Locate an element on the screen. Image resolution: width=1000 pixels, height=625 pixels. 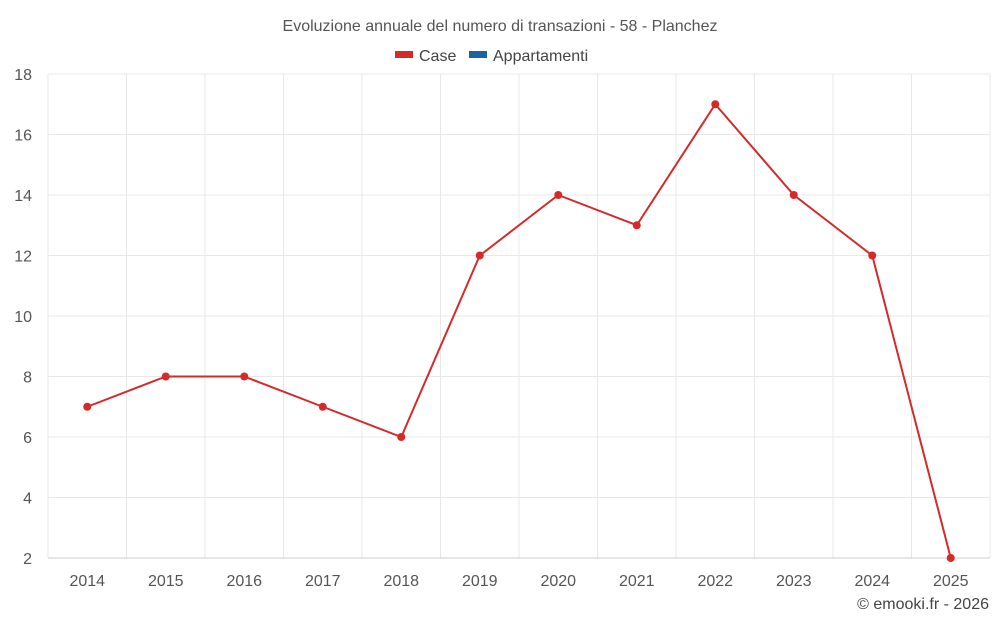
y-tick-label: 8 is located at coordinates (27, 378).